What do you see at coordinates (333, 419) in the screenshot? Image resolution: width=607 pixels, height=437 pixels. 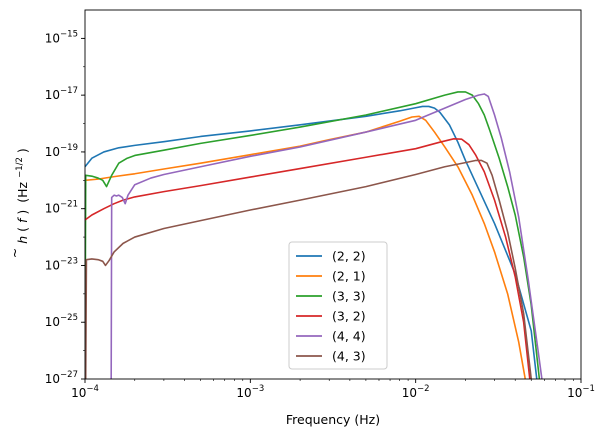 I see `x-axis-label: Frequency (Hz)` at bounding box center [333, 419].